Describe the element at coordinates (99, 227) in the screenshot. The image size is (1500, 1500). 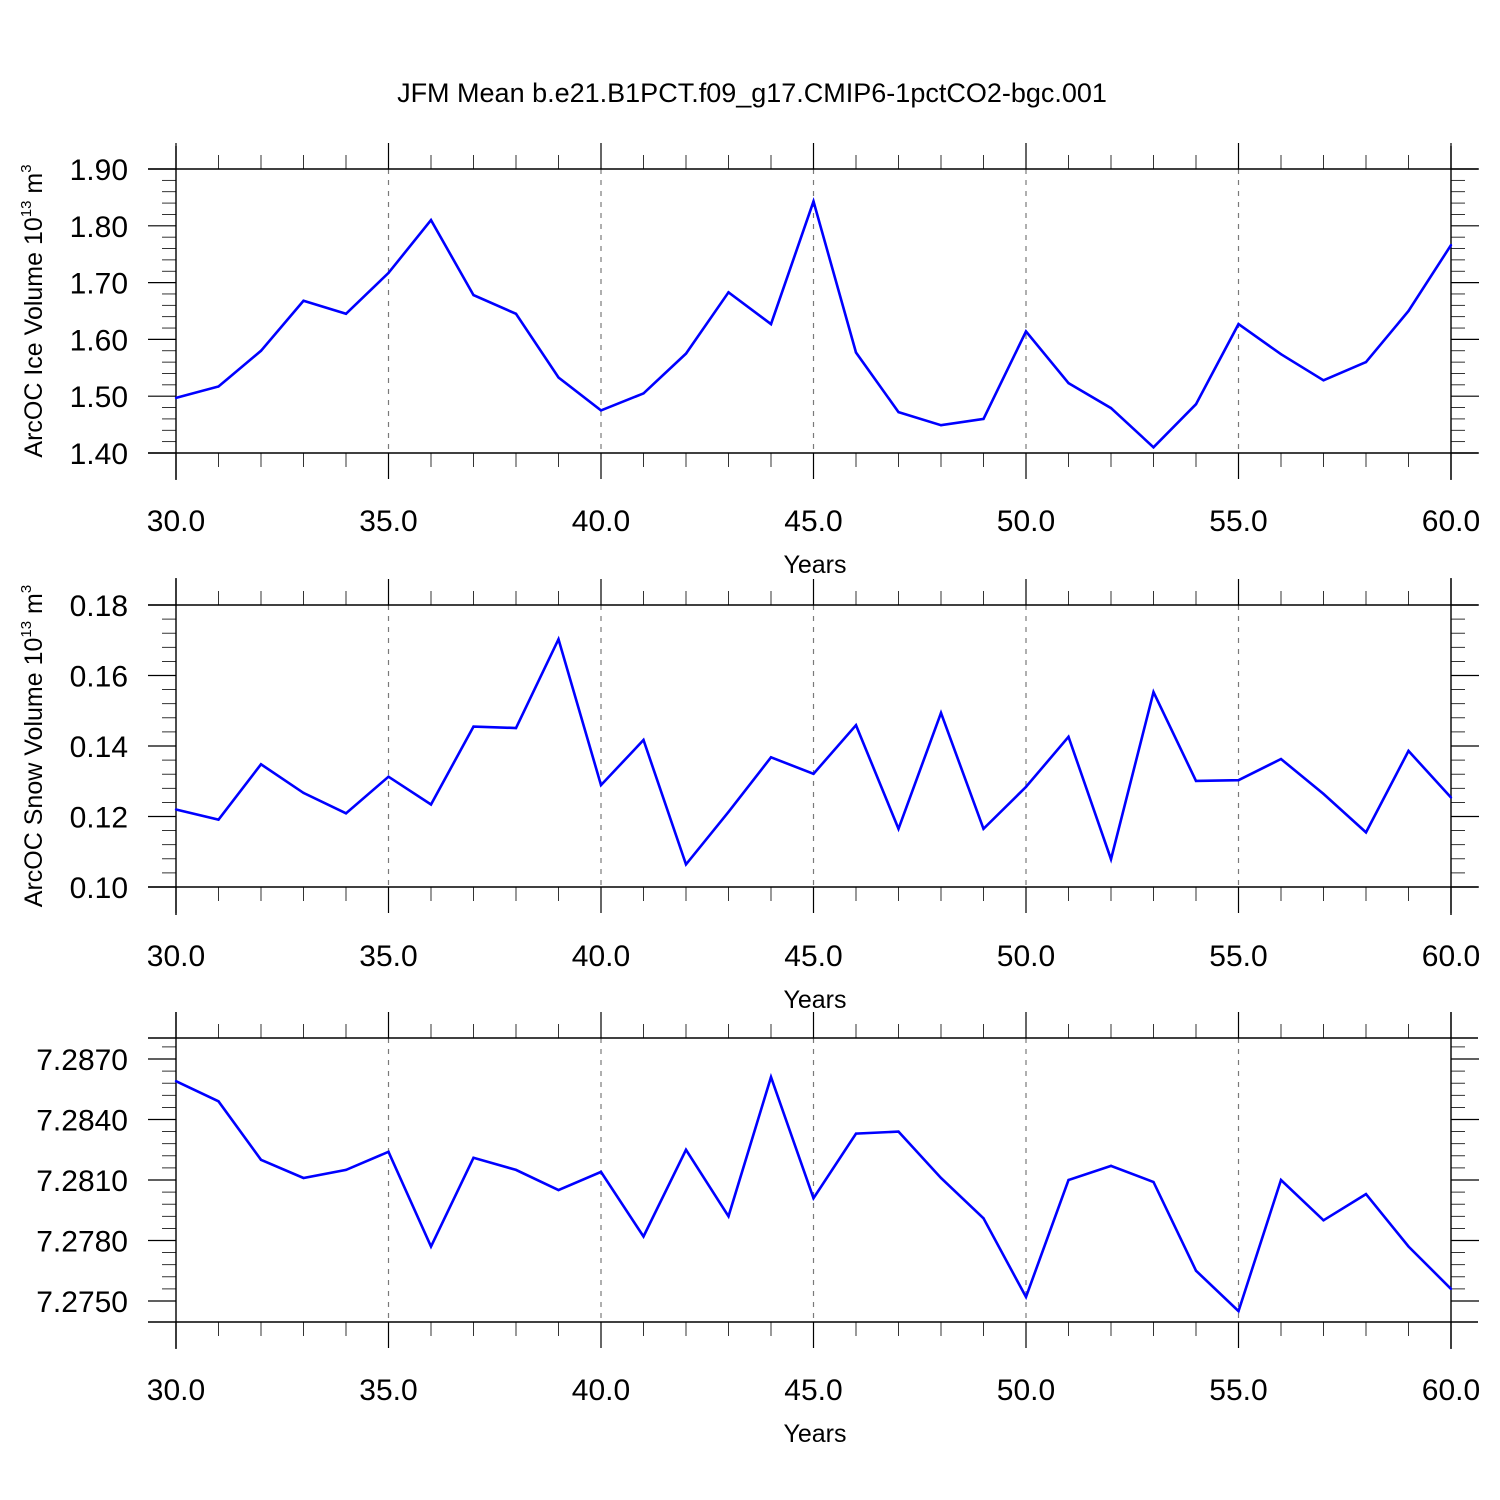
I see `y-tick-label: 1.80` at that location.